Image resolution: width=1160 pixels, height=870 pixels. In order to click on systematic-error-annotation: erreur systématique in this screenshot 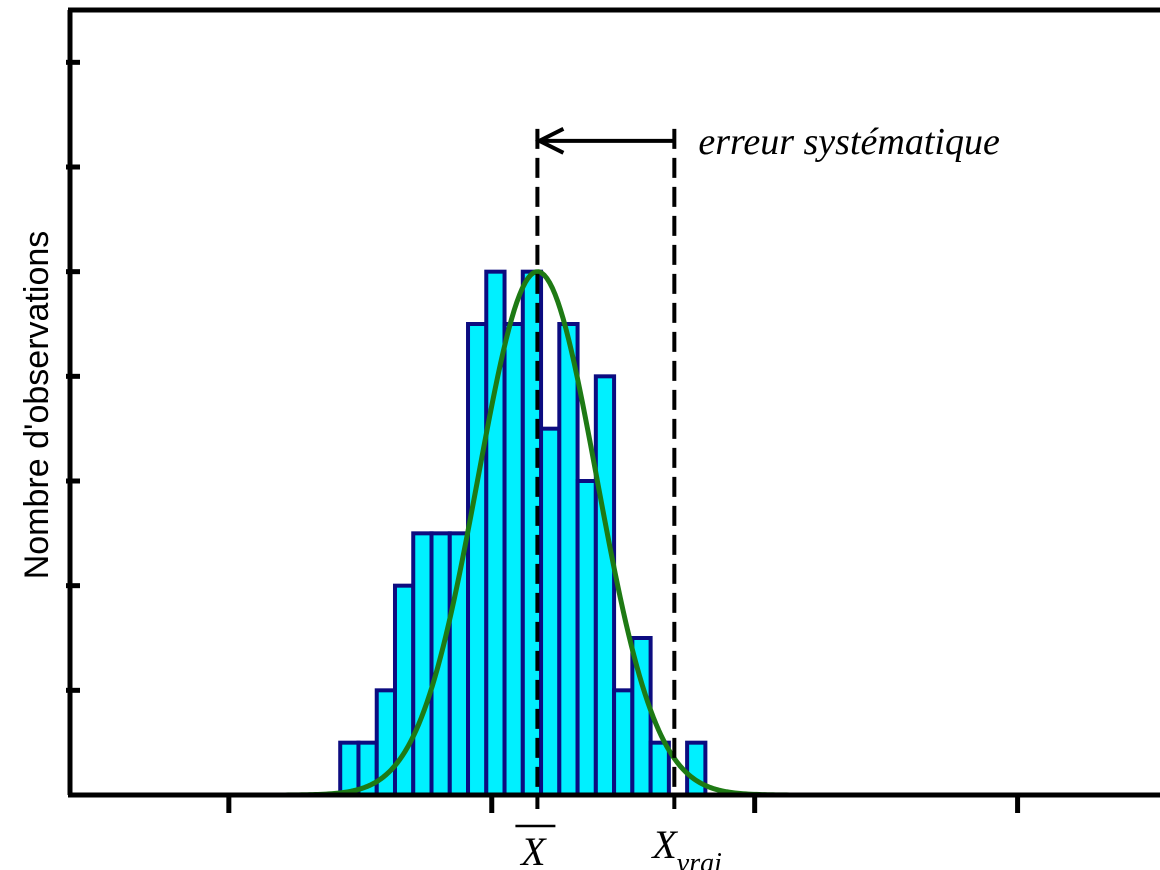, I will do `click(767, 142)`.